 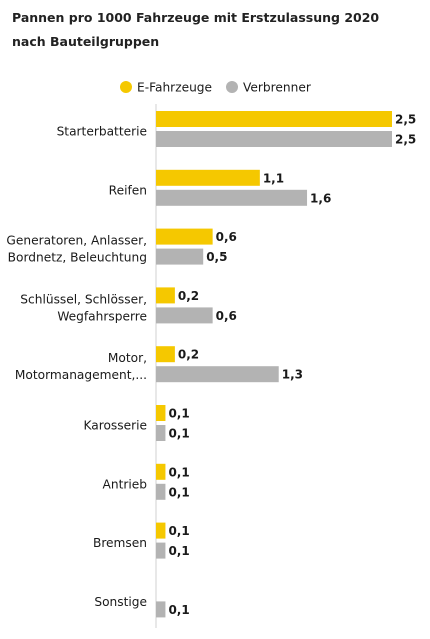 I want to click on data-label-e-fahrzeuge-1: 2,5, so click(x=405, y=120).